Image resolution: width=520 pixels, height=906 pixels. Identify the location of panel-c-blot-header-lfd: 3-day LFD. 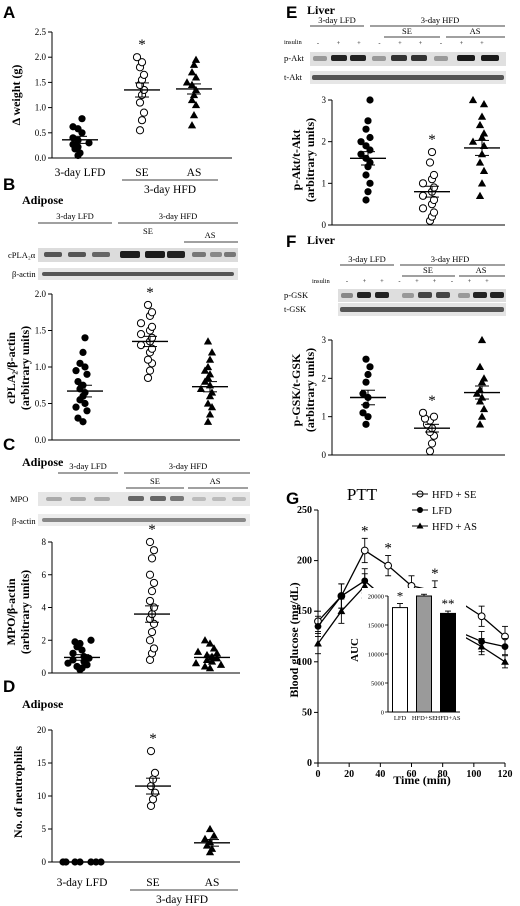
(88, 466).